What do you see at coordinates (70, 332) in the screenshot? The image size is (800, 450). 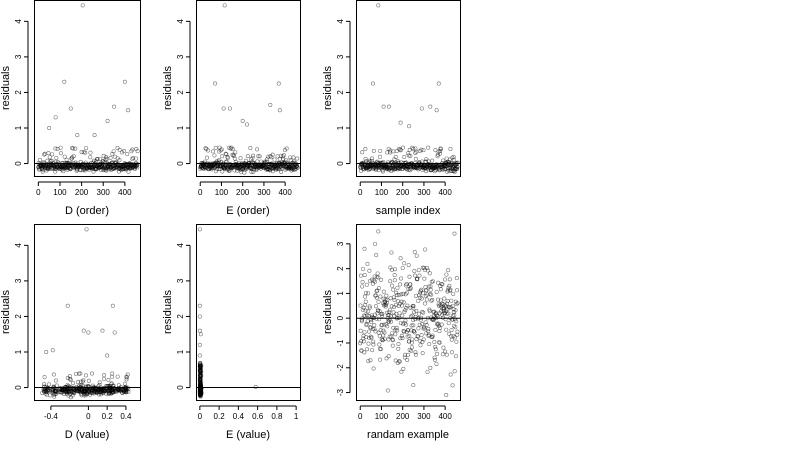 I see `panel-d-value: -0.4 0 0.2 0.4 0 1 2 3 4 D (value) residuals` at bounding box center [70, 332].